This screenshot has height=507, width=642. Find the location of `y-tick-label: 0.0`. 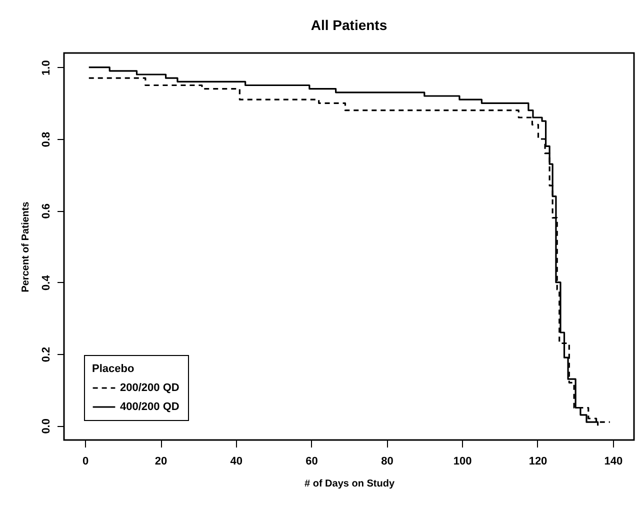

y-tick-label: 0.0 is located at coordinates (46, 426).